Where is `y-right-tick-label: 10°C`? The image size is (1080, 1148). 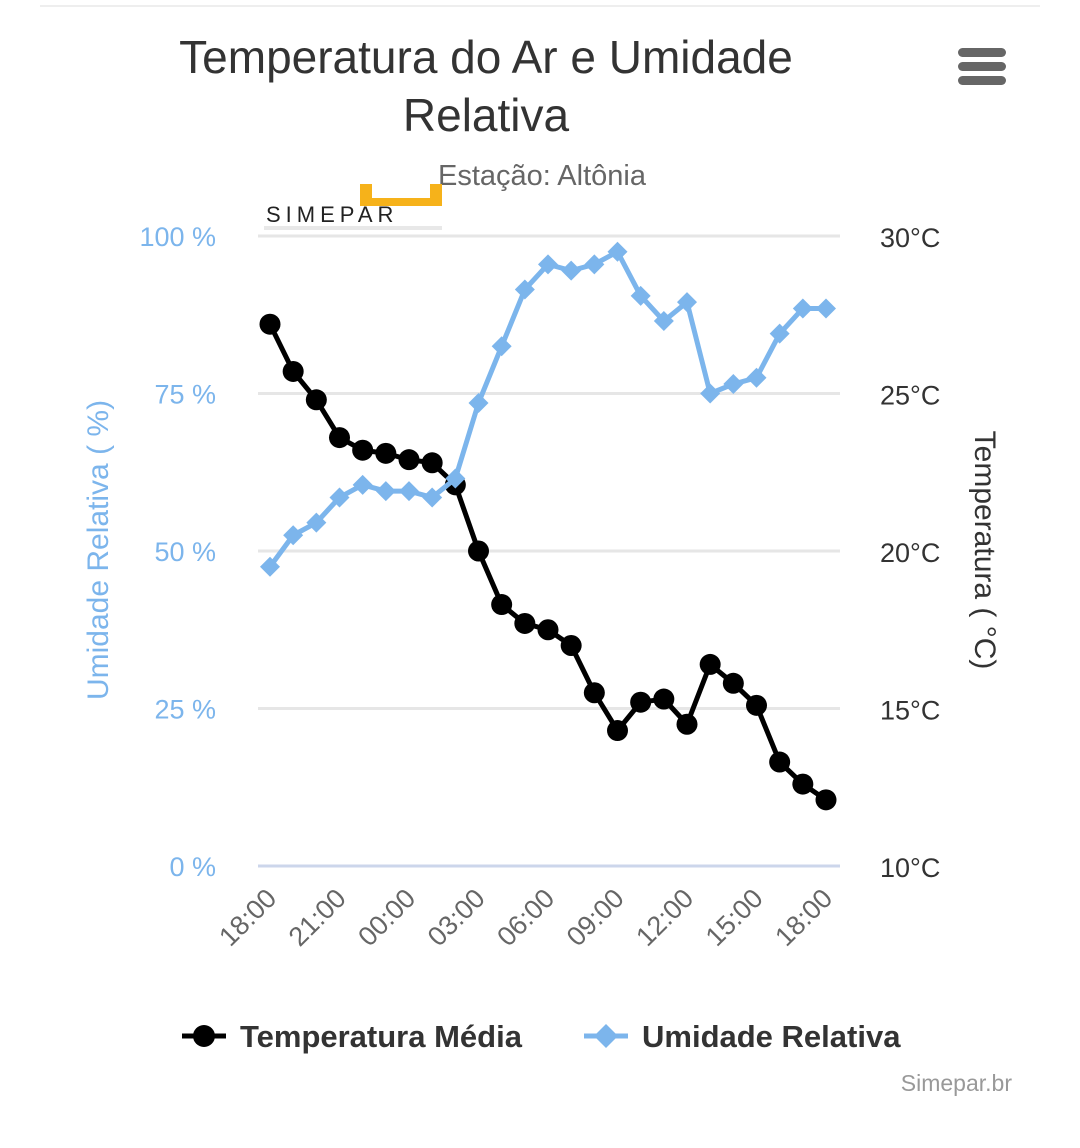 y-right-tick-label: 10°C is located at coordinates (910, 868).